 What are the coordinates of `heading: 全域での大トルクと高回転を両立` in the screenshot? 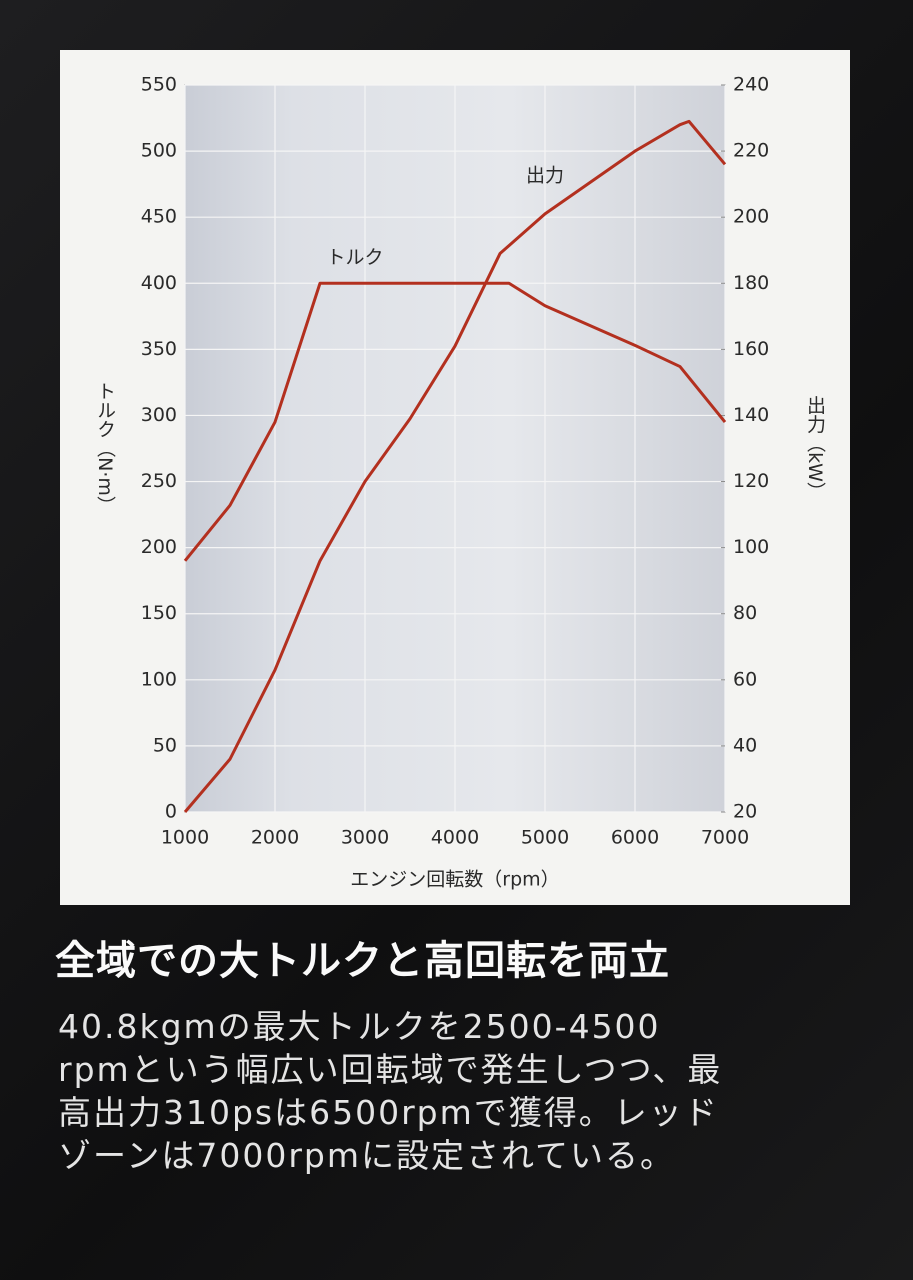 It's located at (362, 961).